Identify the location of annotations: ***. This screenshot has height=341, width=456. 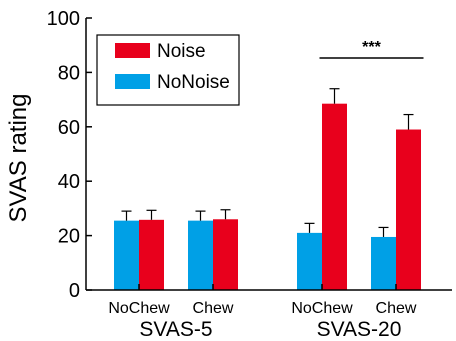
(371, 49).